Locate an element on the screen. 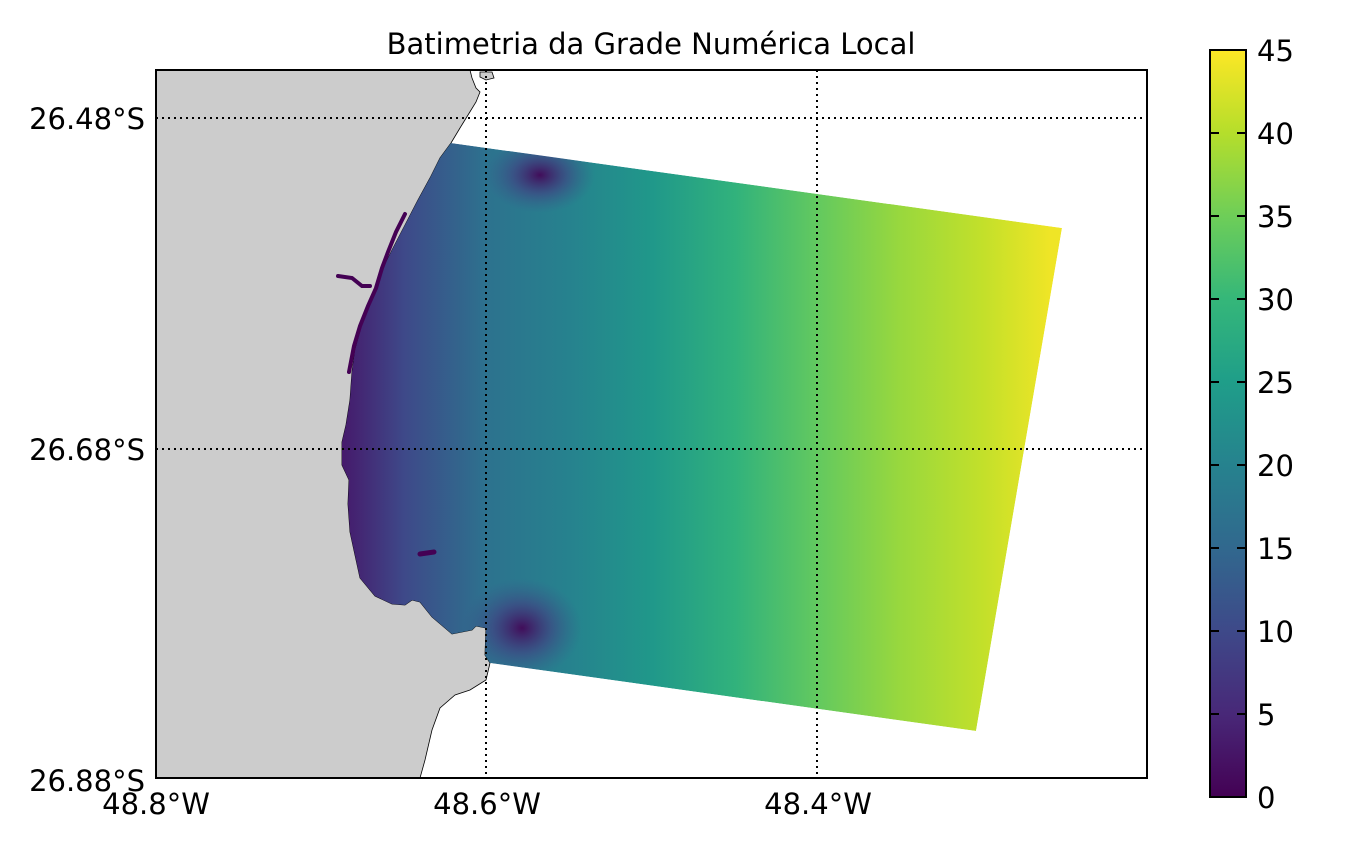 Image resolution: width=1345 pixels, height=842 pixels. colorbar: 0 5 10 15 20 25 30 35 40 45 is located at coordinates (1251, 424).